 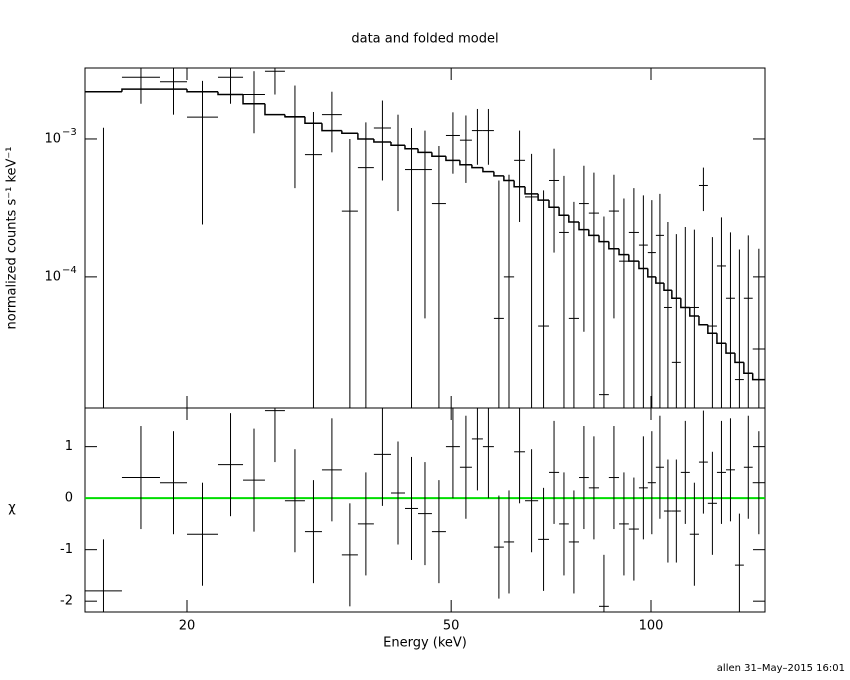 What do you see at coordinates (12, 508) in the screenshot?
I see `y-axis-label: χ` at bounding box center [12, 508].